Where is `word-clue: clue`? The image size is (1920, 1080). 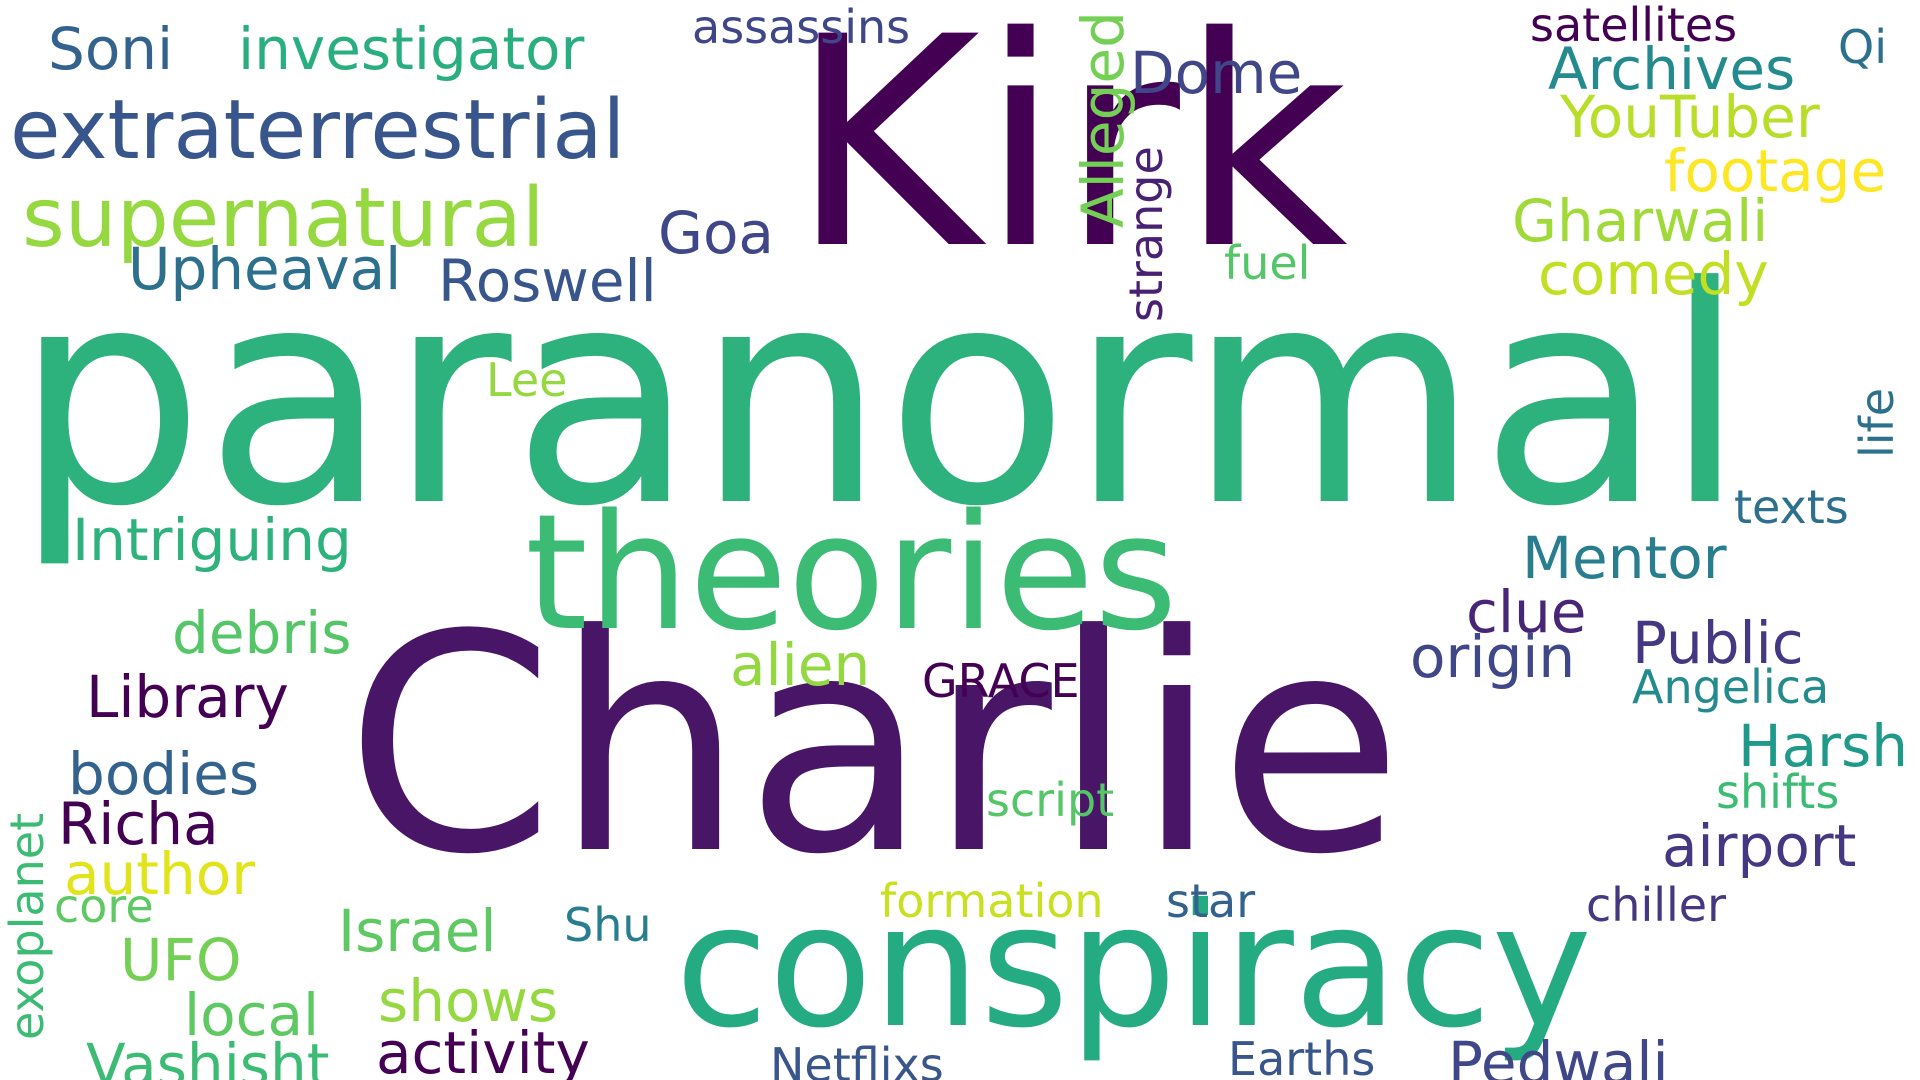 word-clue: clue is located at coordinates (1526, 612).